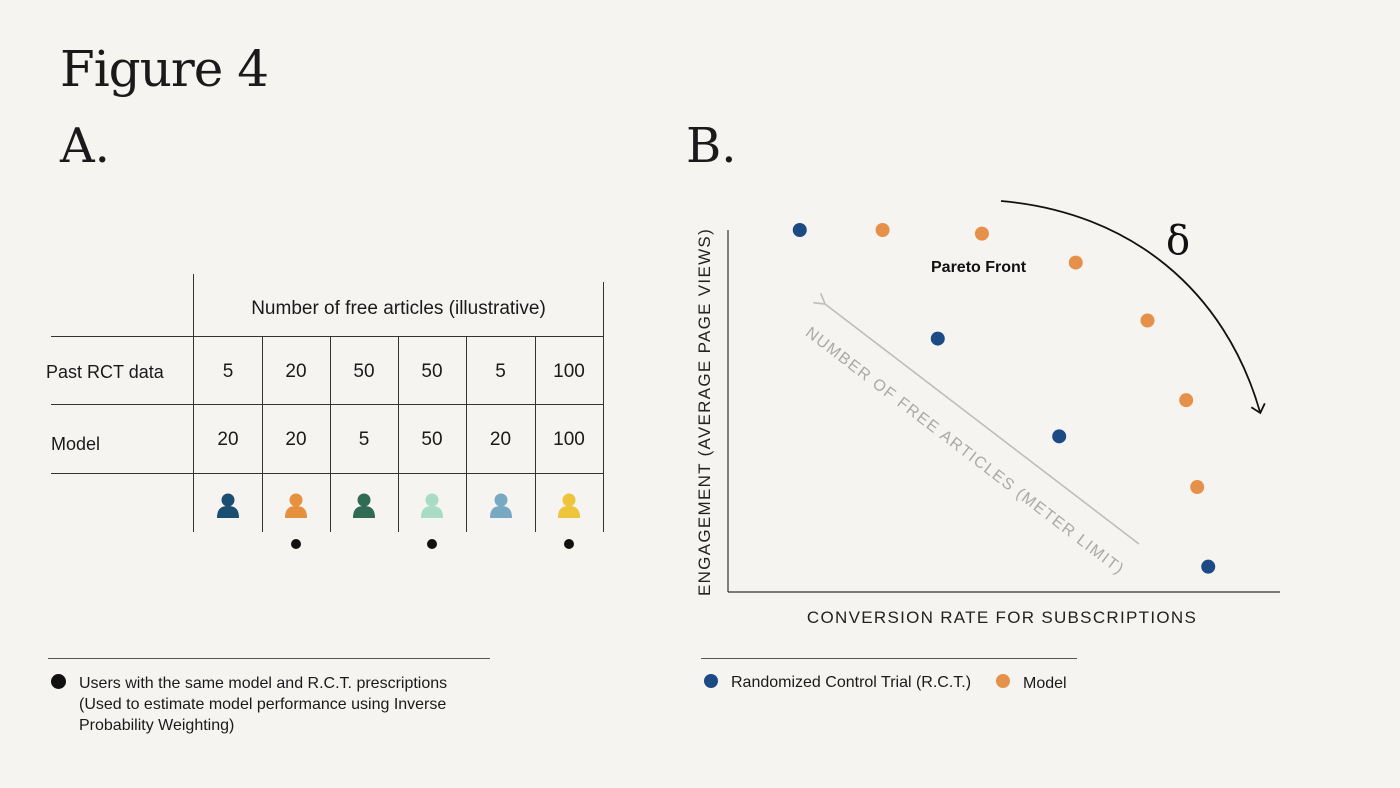 The image size is (1400, 788). What do you see at coordinates (398, 308) in the screenshot?
I see `table-header: Number of free articles (illustrative)` at bounding box center [398, 308].